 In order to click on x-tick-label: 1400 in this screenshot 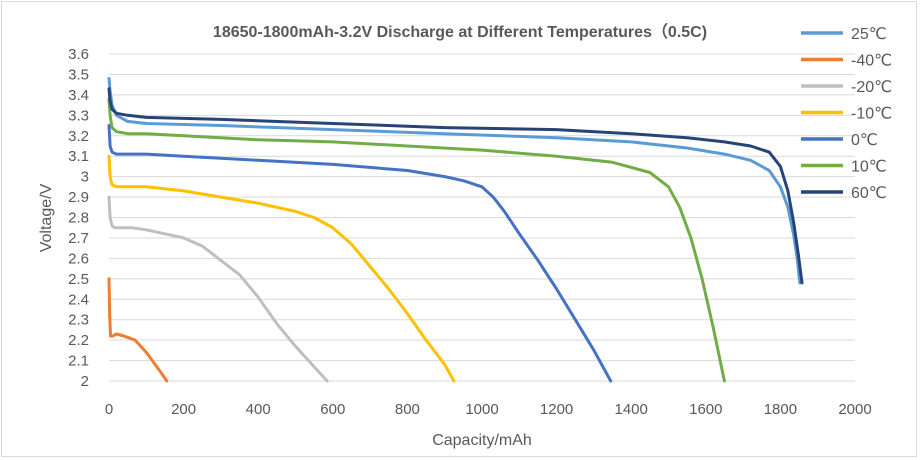, I will do `click(631, 409)`.